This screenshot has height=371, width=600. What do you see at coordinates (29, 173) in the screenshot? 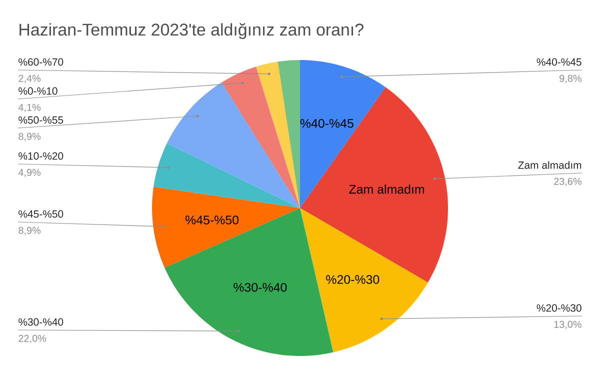
I see `data-label: 4,9%` at bounding box center [29, 173].